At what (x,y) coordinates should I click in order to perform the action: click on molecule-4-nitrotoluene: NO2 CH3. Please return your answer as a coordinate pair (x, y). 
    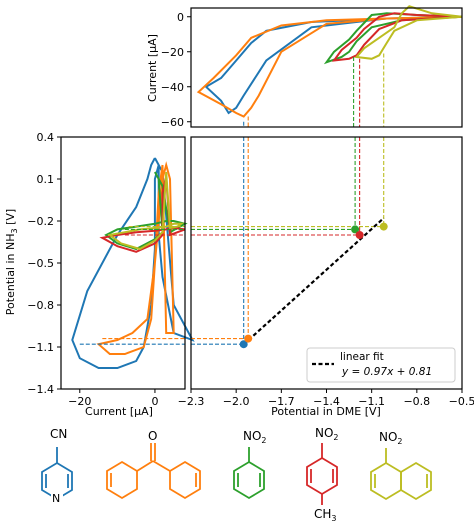
    Looking at the image, I should click on (322, 474).